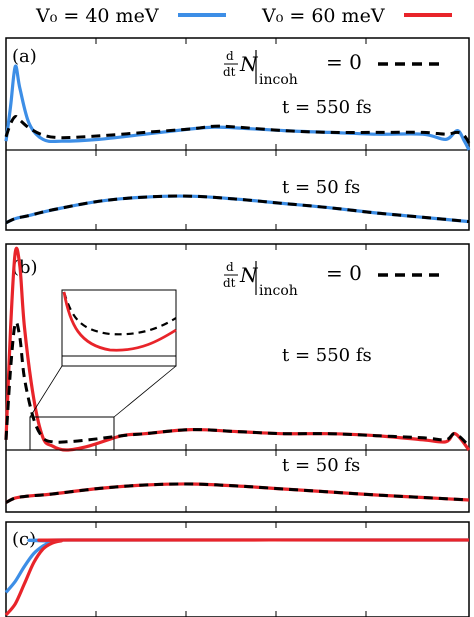 Image resolution: width=474 pixels, height=617 pixels. I want to click on legend: V₀ = 40 meV V₀ = 60 meV, so click(243, 16).